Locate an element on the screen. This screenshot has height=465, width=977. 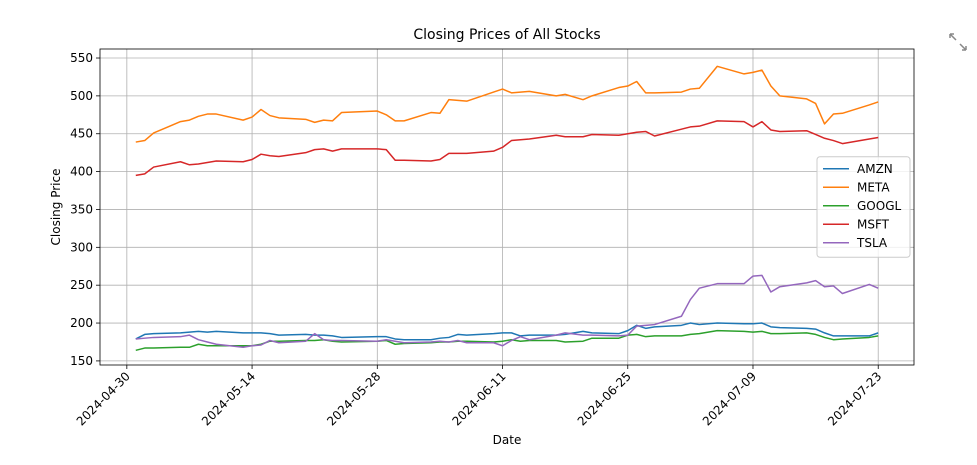
legend-label: TSLA is located at coordinates (872, 243).